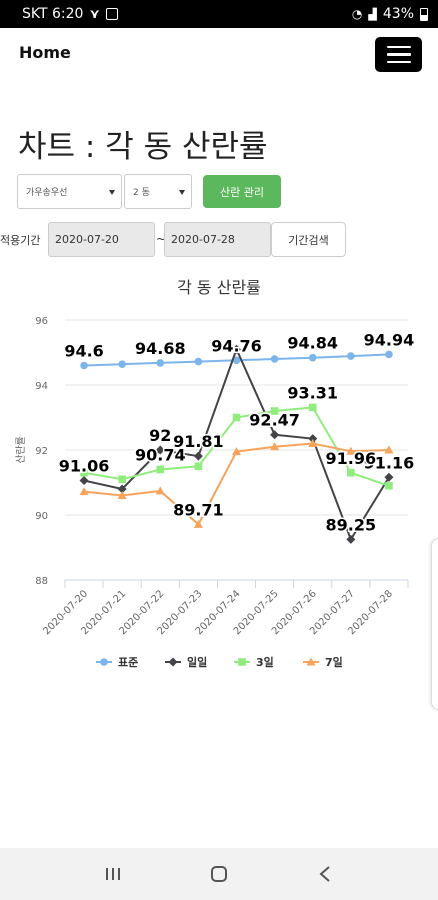  What do you see at coordinates (160, 348) in the screenshot?
I see `data-label: 94.68` at bounding box center [160, 348].